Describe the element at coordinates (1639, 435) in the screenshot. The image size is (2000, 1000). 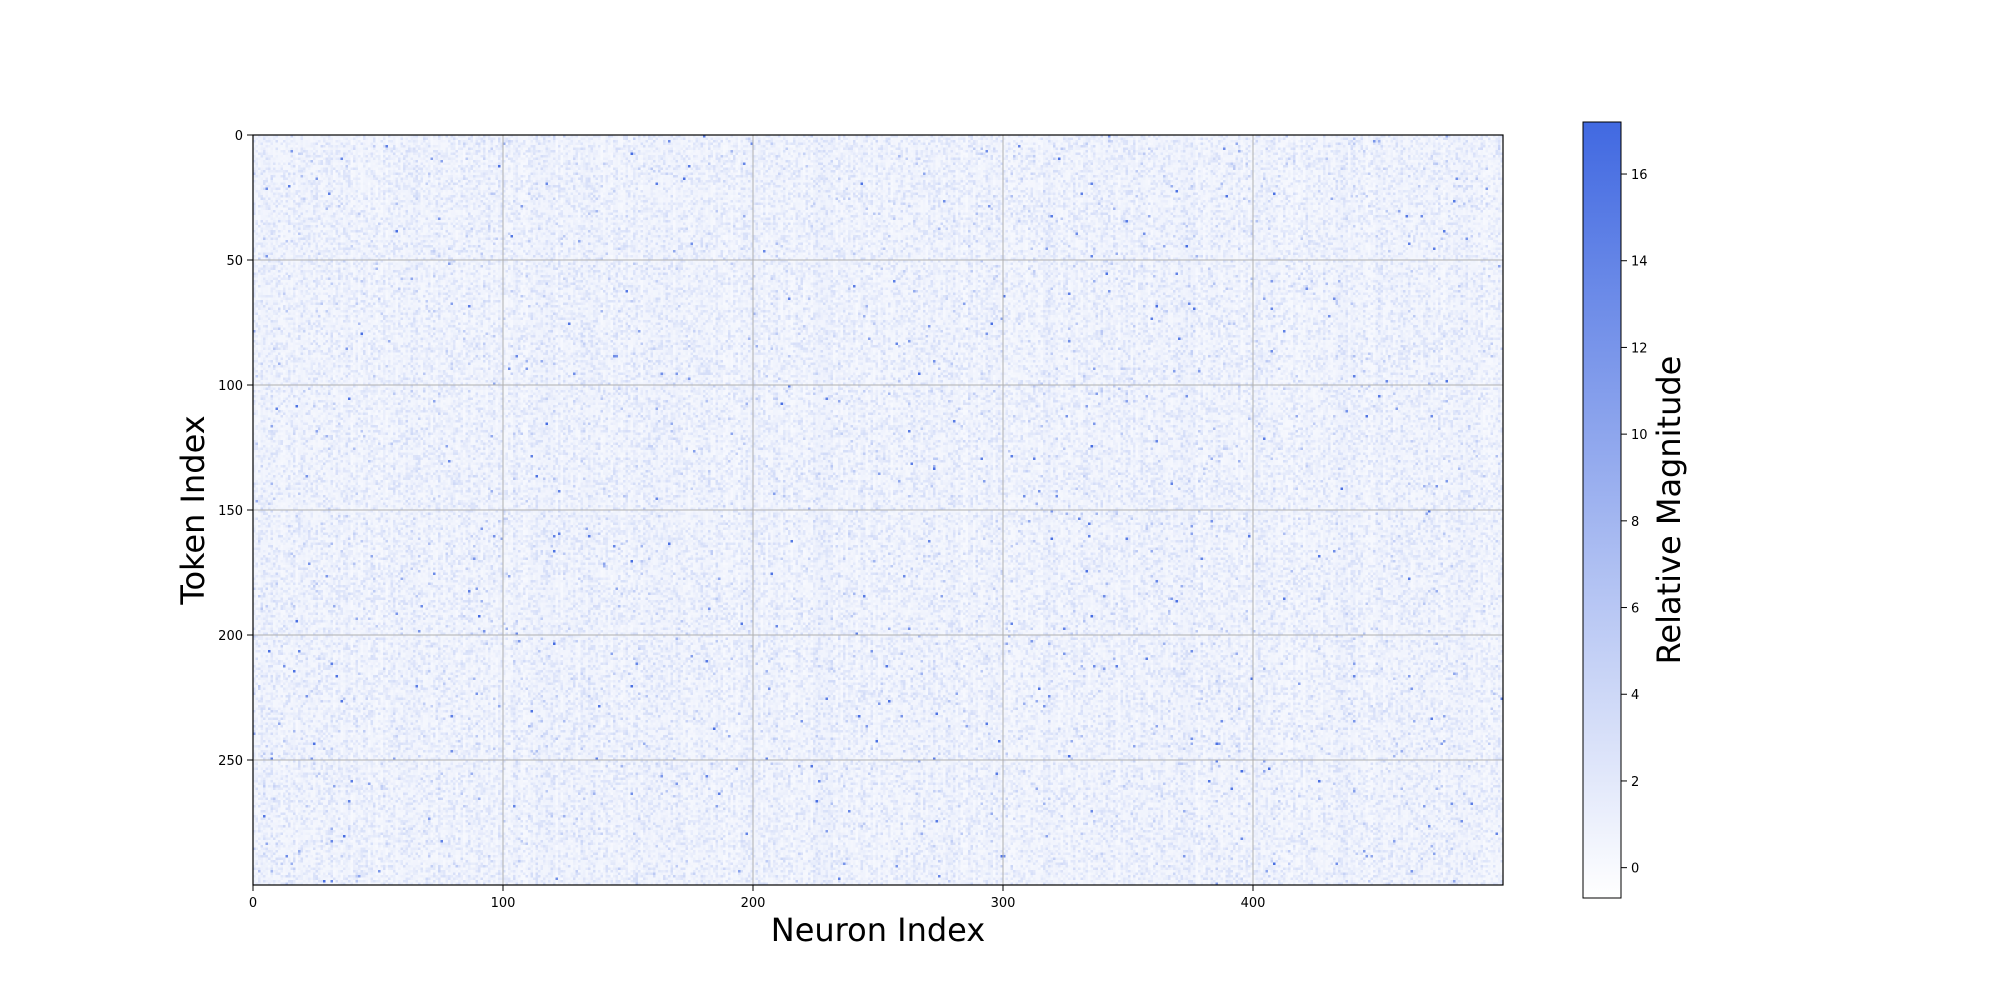
I see `colorbar-tick-label-10: 10` at that location.